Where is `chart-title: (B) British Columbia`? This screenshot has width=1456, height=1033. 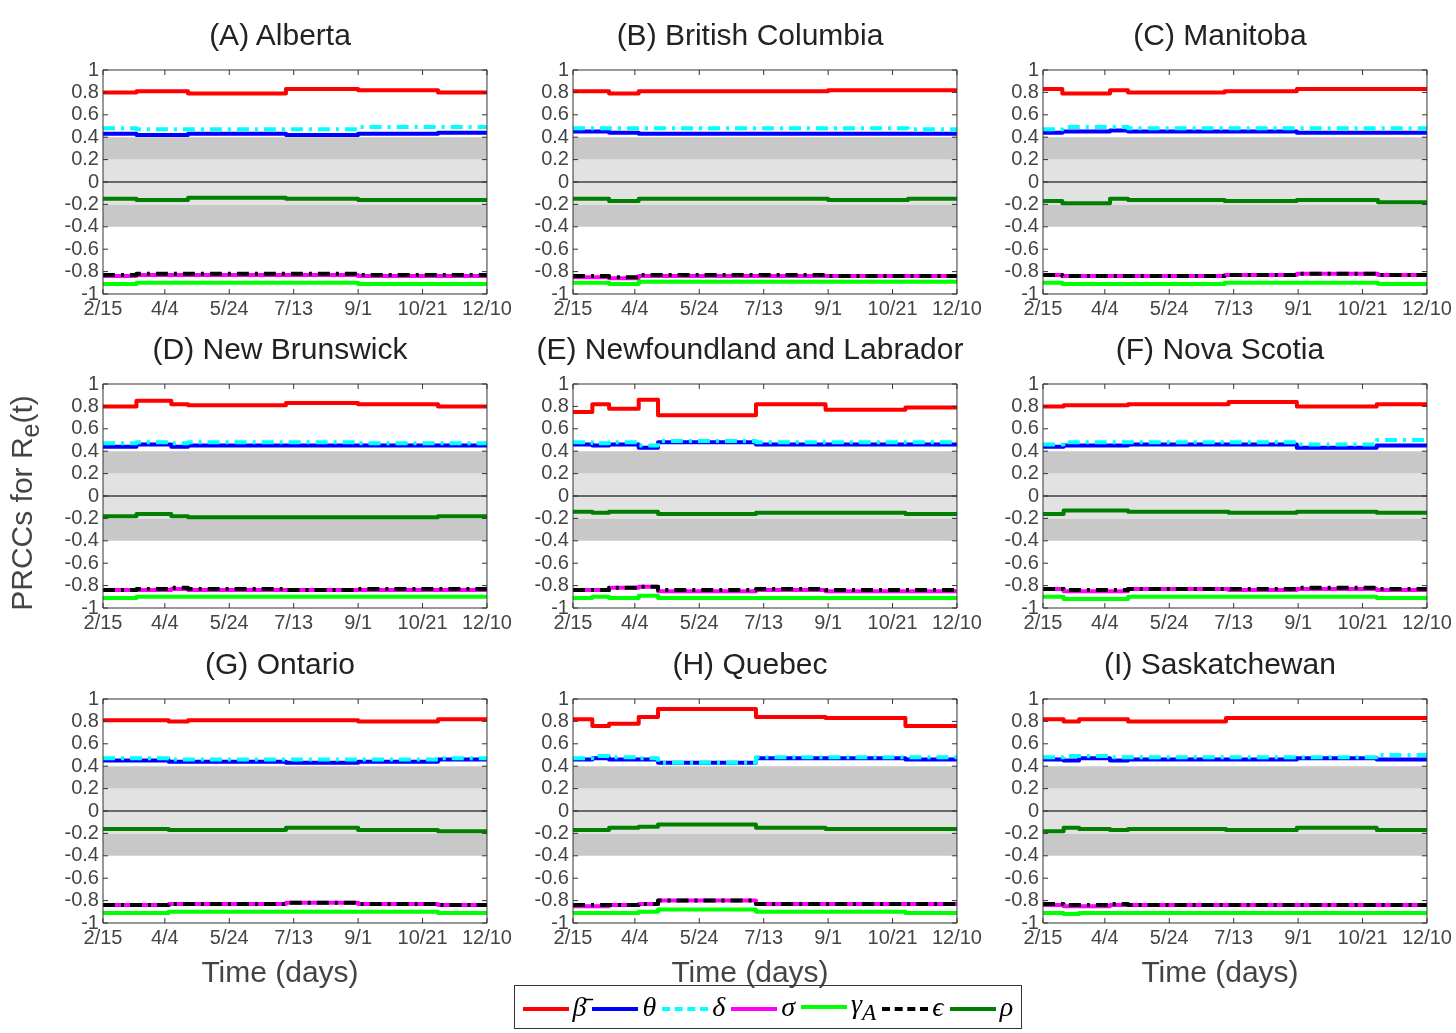 chart-title: (B) British Columbia is located at coordinates (750, 35).